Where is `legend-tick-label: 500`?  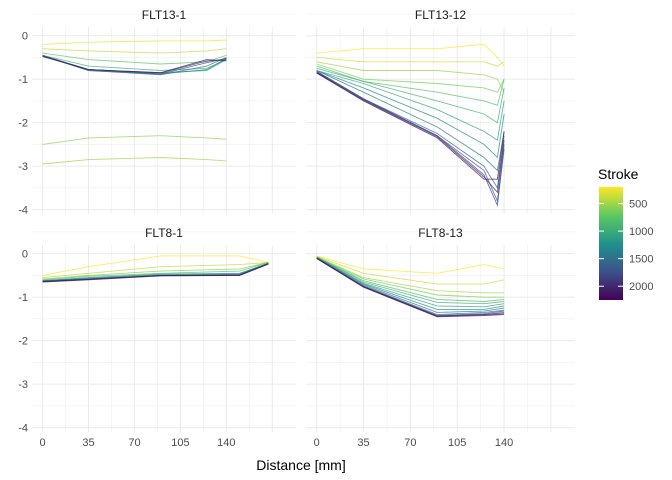 legend-tick-label: 500 is located at coordinates (638, 205).